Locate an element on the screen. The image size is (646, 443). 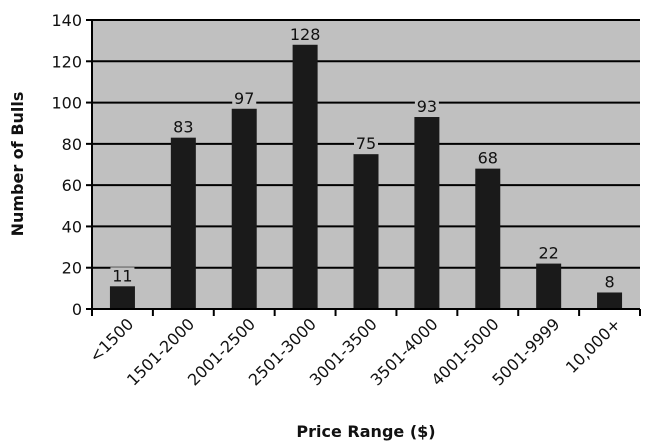
y-tick-label: 60 is located at coordinates (72, 185).